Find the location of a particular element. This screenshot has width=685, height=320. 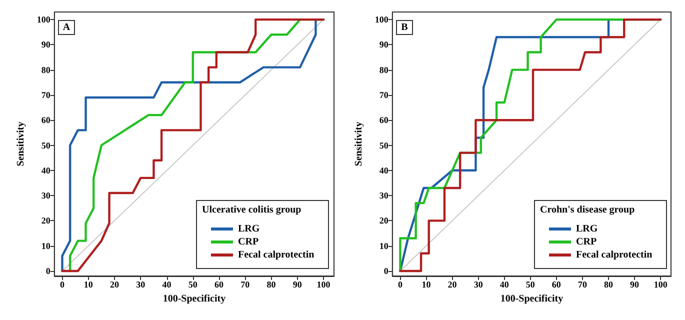

annotation: A is located at coordinates (66, 27).